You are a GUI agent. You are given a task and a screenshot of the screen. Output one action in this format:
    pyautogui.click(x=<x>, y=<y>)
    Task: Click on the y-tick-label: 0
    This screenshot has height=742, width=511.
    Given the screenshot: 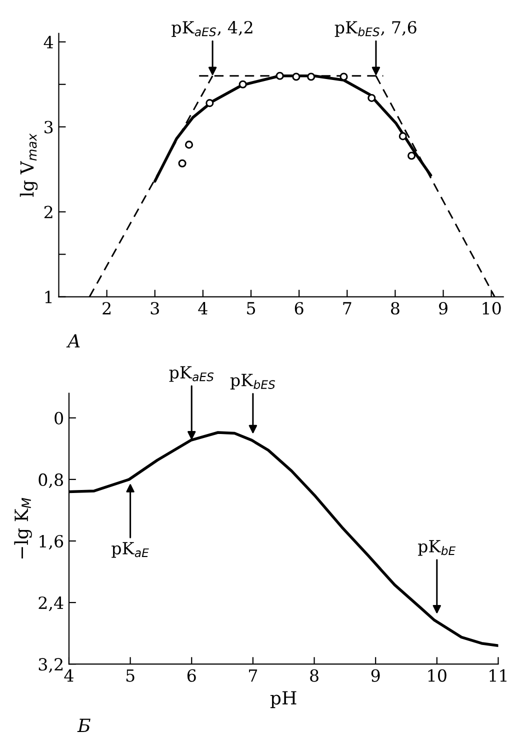 What is the action you would take?
    pyautogui.click(x=59, y=418)
    